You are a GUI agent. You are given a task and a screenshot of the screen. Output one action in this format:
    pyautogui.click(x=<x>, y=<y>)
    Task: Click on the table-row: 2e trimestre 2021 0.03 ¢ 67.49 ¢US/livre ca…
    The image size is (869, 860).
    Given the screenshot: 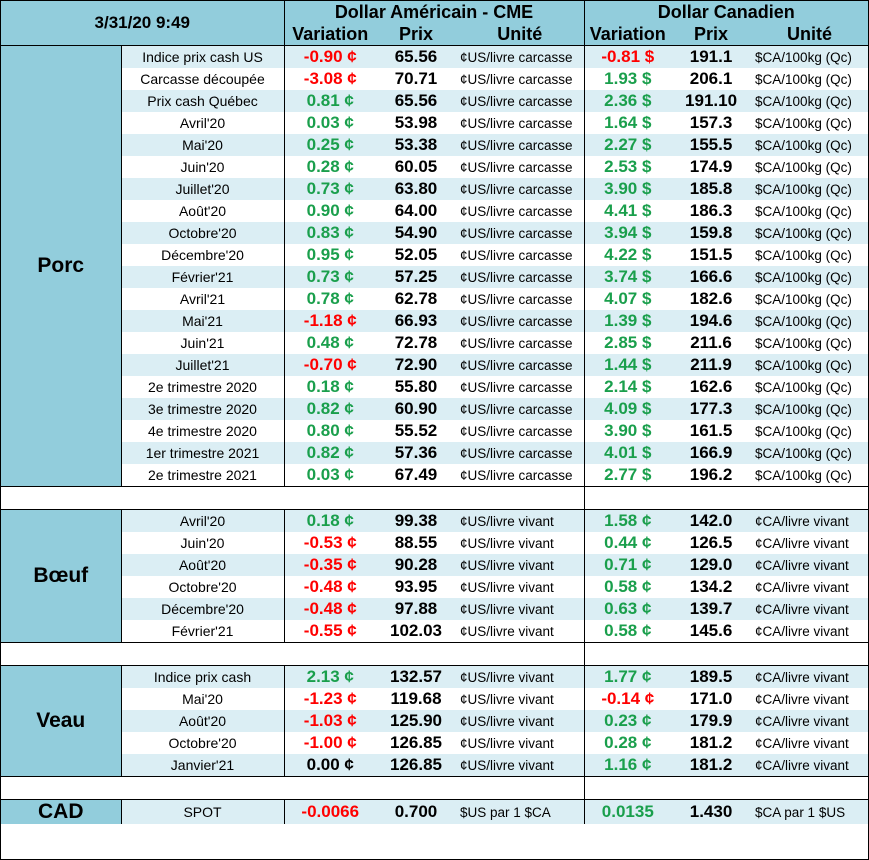 What is the action you would take?
    pyautogui.click(x=434, y=475)
    